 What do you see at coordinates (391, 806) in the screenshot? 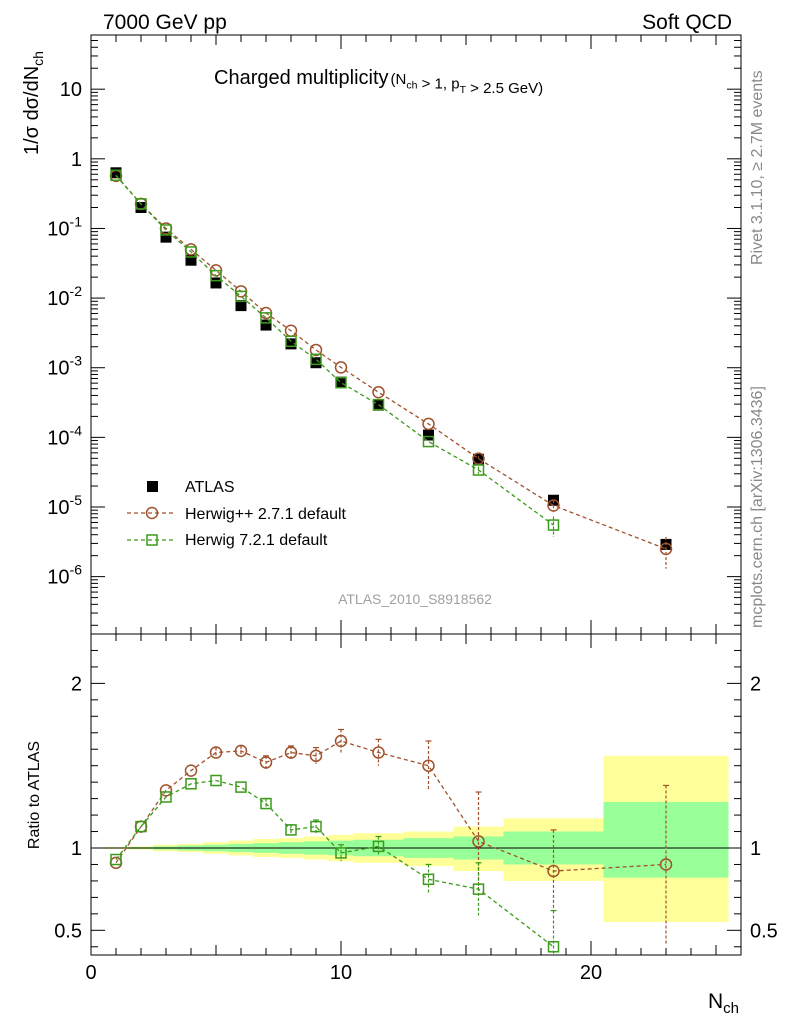
I see `ratio-line-herwigpp` at bounding box center [391, 806].